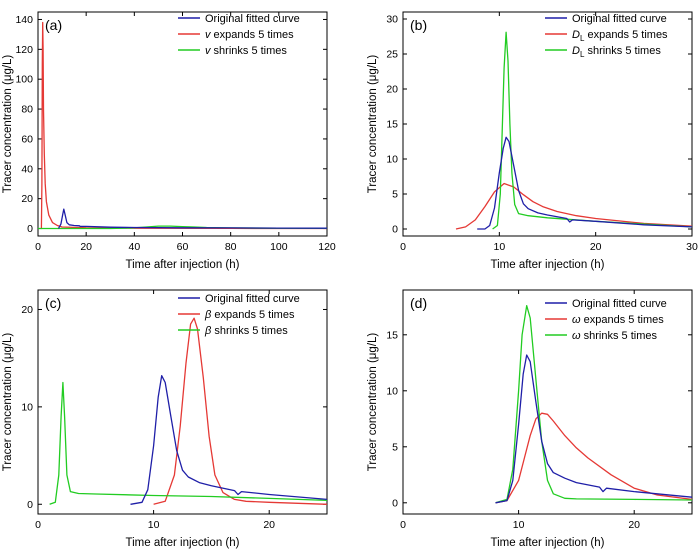  I want to click on legend-entry-shrink: β shrinks 5 times, so click(246, 331).